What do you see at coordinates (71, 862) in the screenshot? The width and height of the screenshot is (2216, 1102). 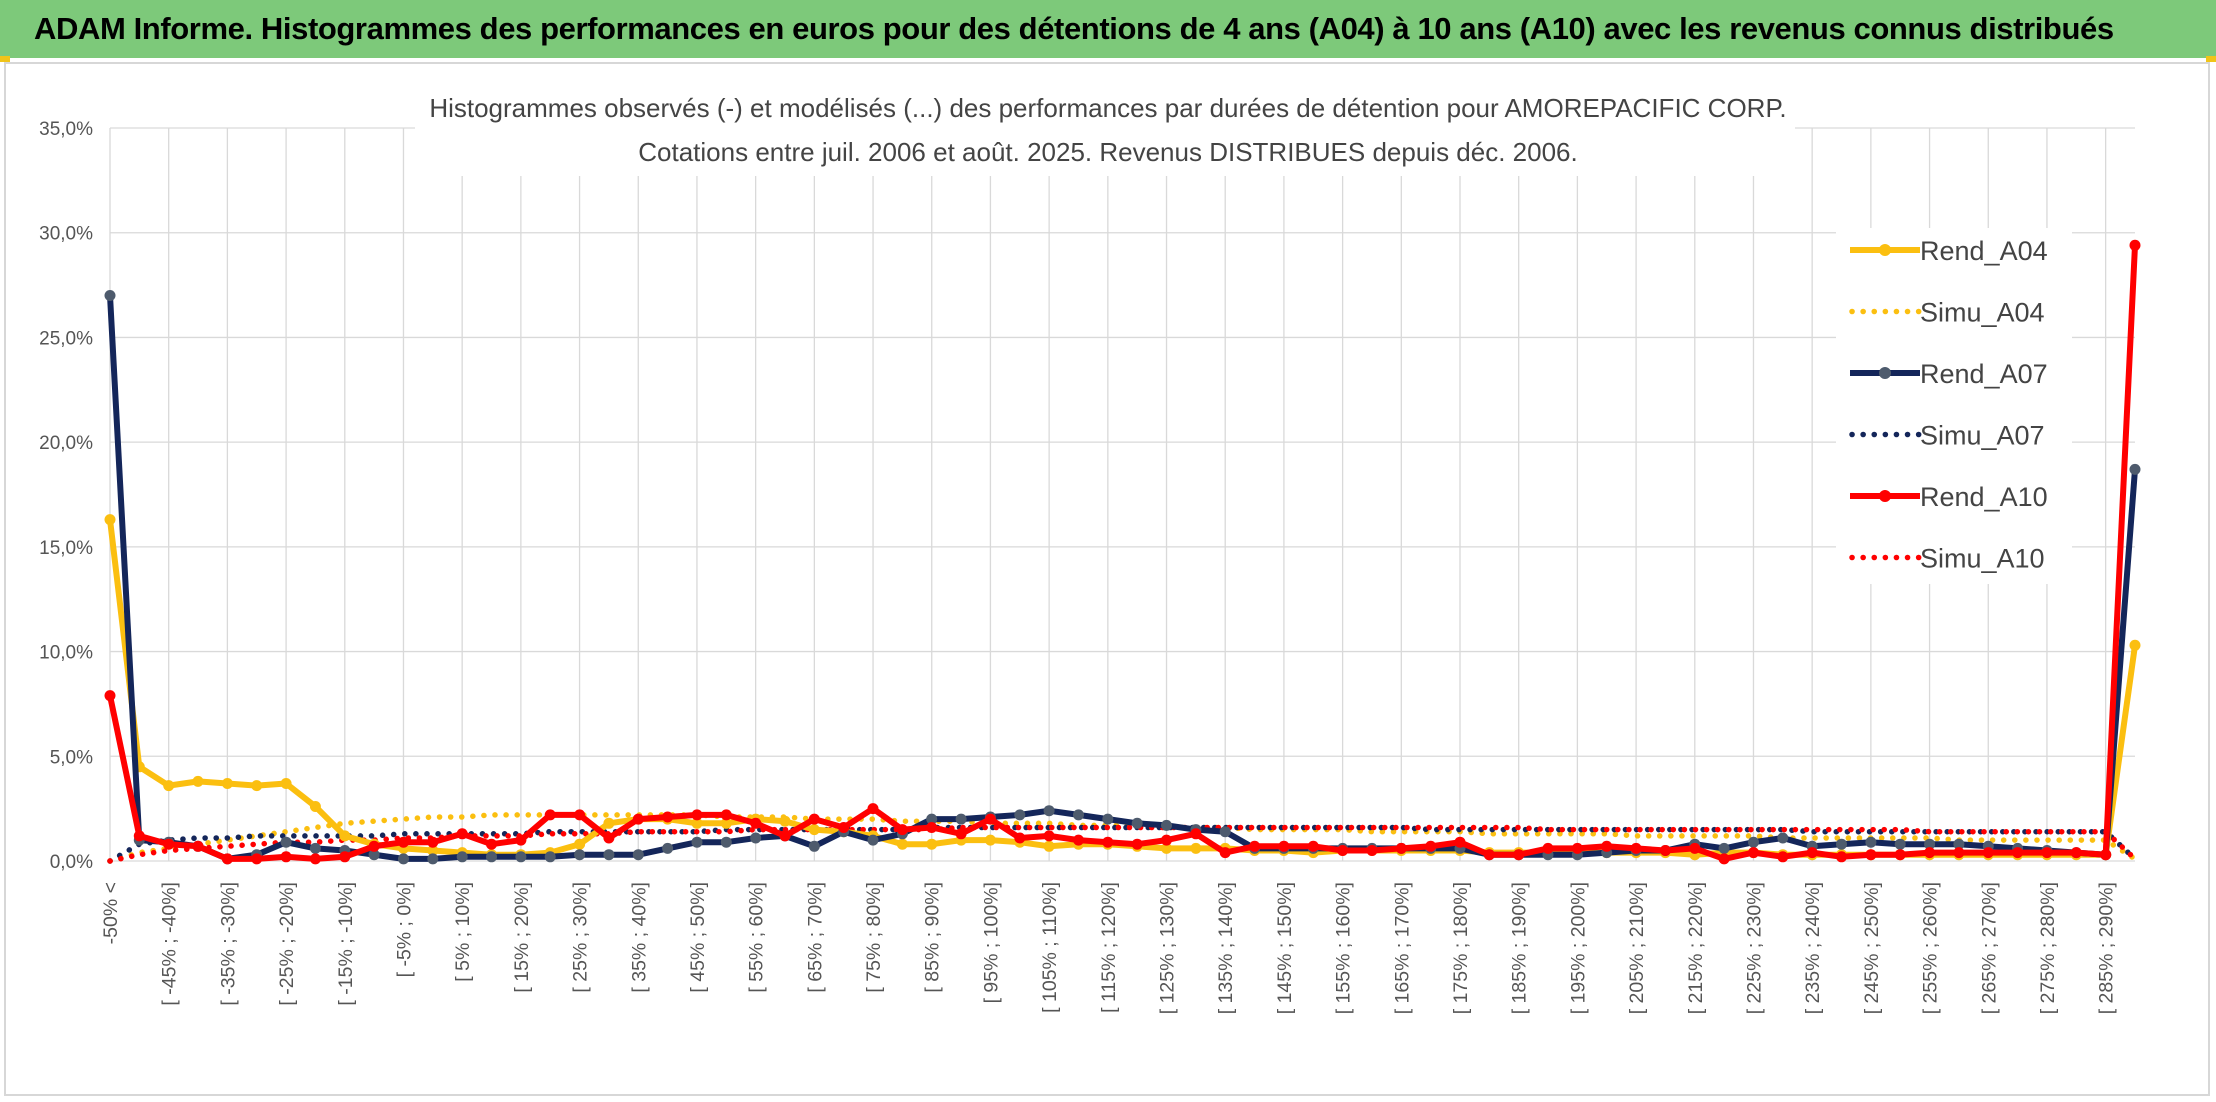 I see `y-tick-label: 0,0%` at bounding box center [71, 862].